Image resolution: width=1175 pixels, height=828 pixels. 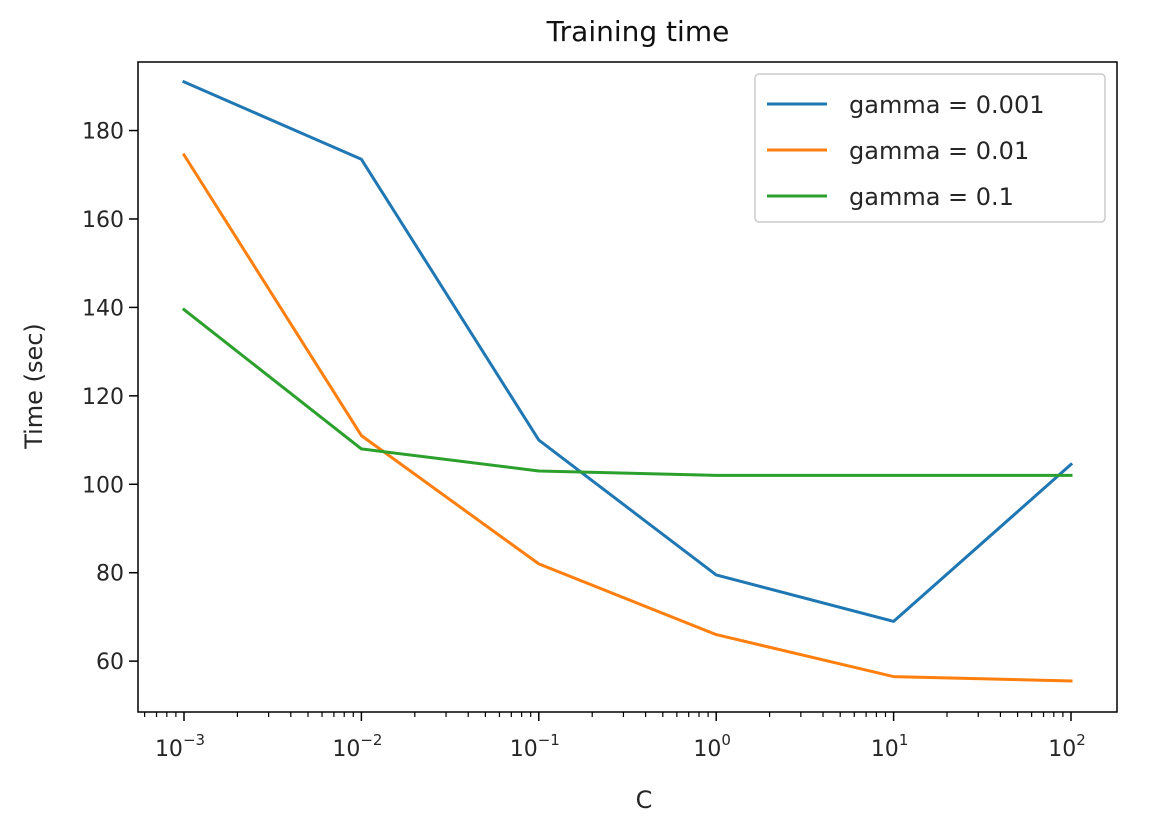 What do you see at coordinates (110, 662) in the screenshot?
I see `y-tick-label: 60` at bounding box center [110, 662].